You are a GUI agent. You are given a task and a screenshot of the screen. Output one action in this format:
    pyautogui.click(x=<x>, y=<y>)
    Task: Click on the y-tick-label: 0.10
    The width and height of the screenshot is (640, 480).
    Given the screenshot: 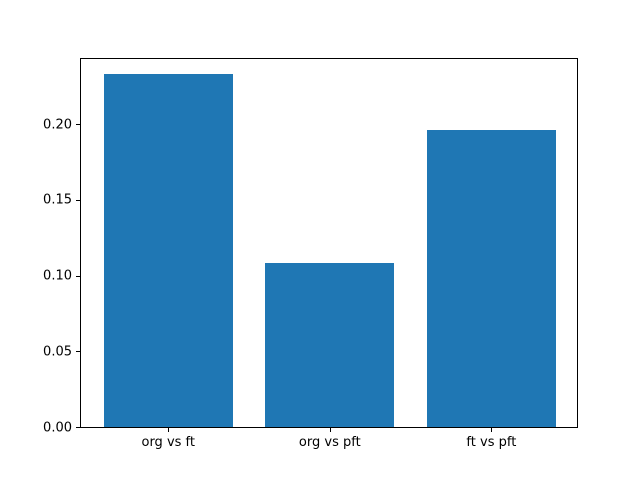 What is the action you would take?
    pyautogui.click(x=57, y=276)
    